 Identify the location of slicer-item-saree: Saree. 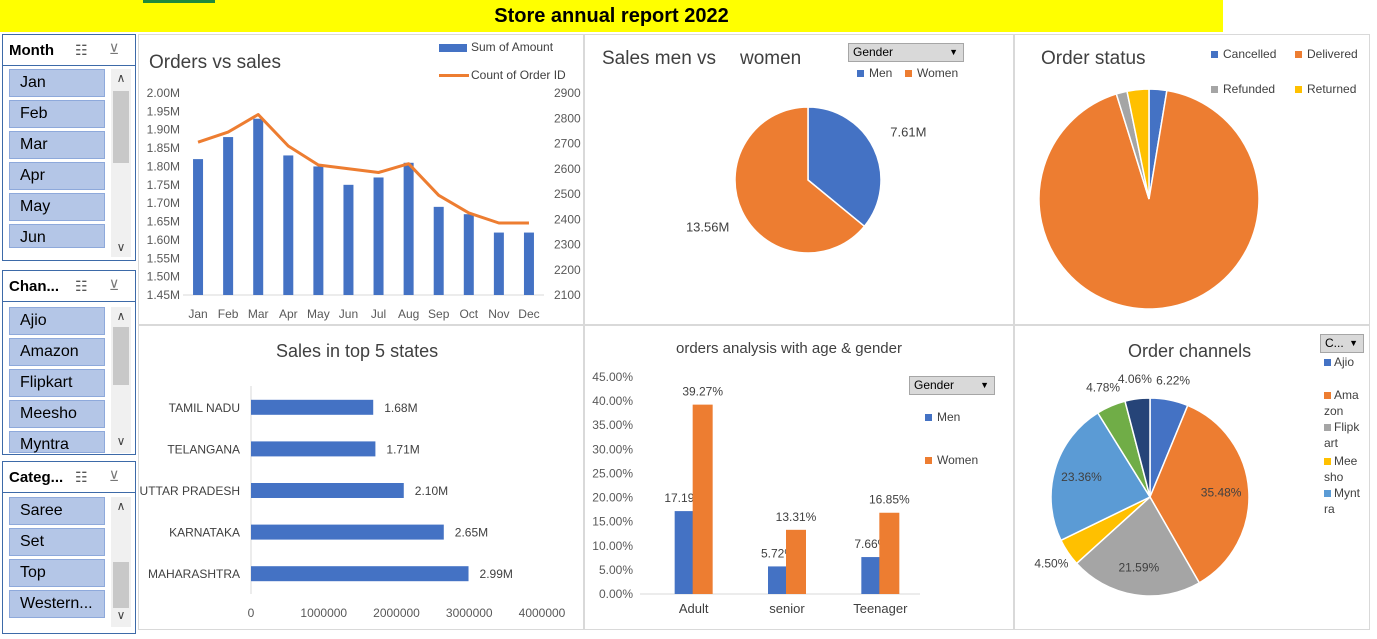
(57, 511).